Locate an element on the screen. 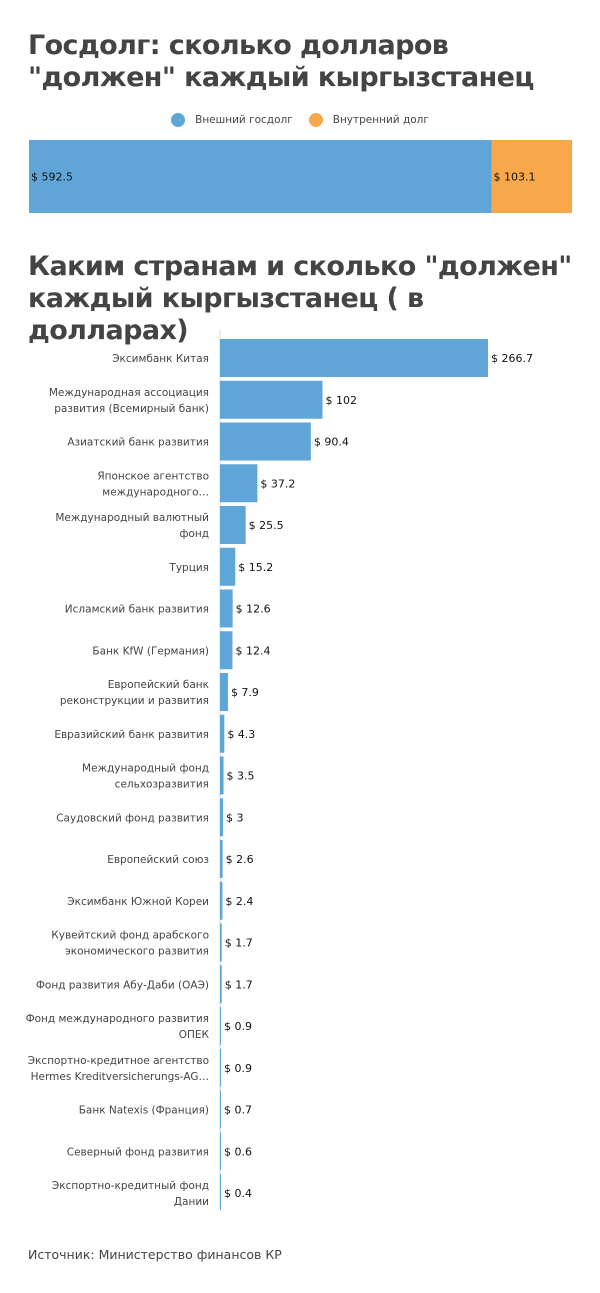  stacked-debt-svg: $ 592.5 $ 103.1 is located at coordinates (300, 176).